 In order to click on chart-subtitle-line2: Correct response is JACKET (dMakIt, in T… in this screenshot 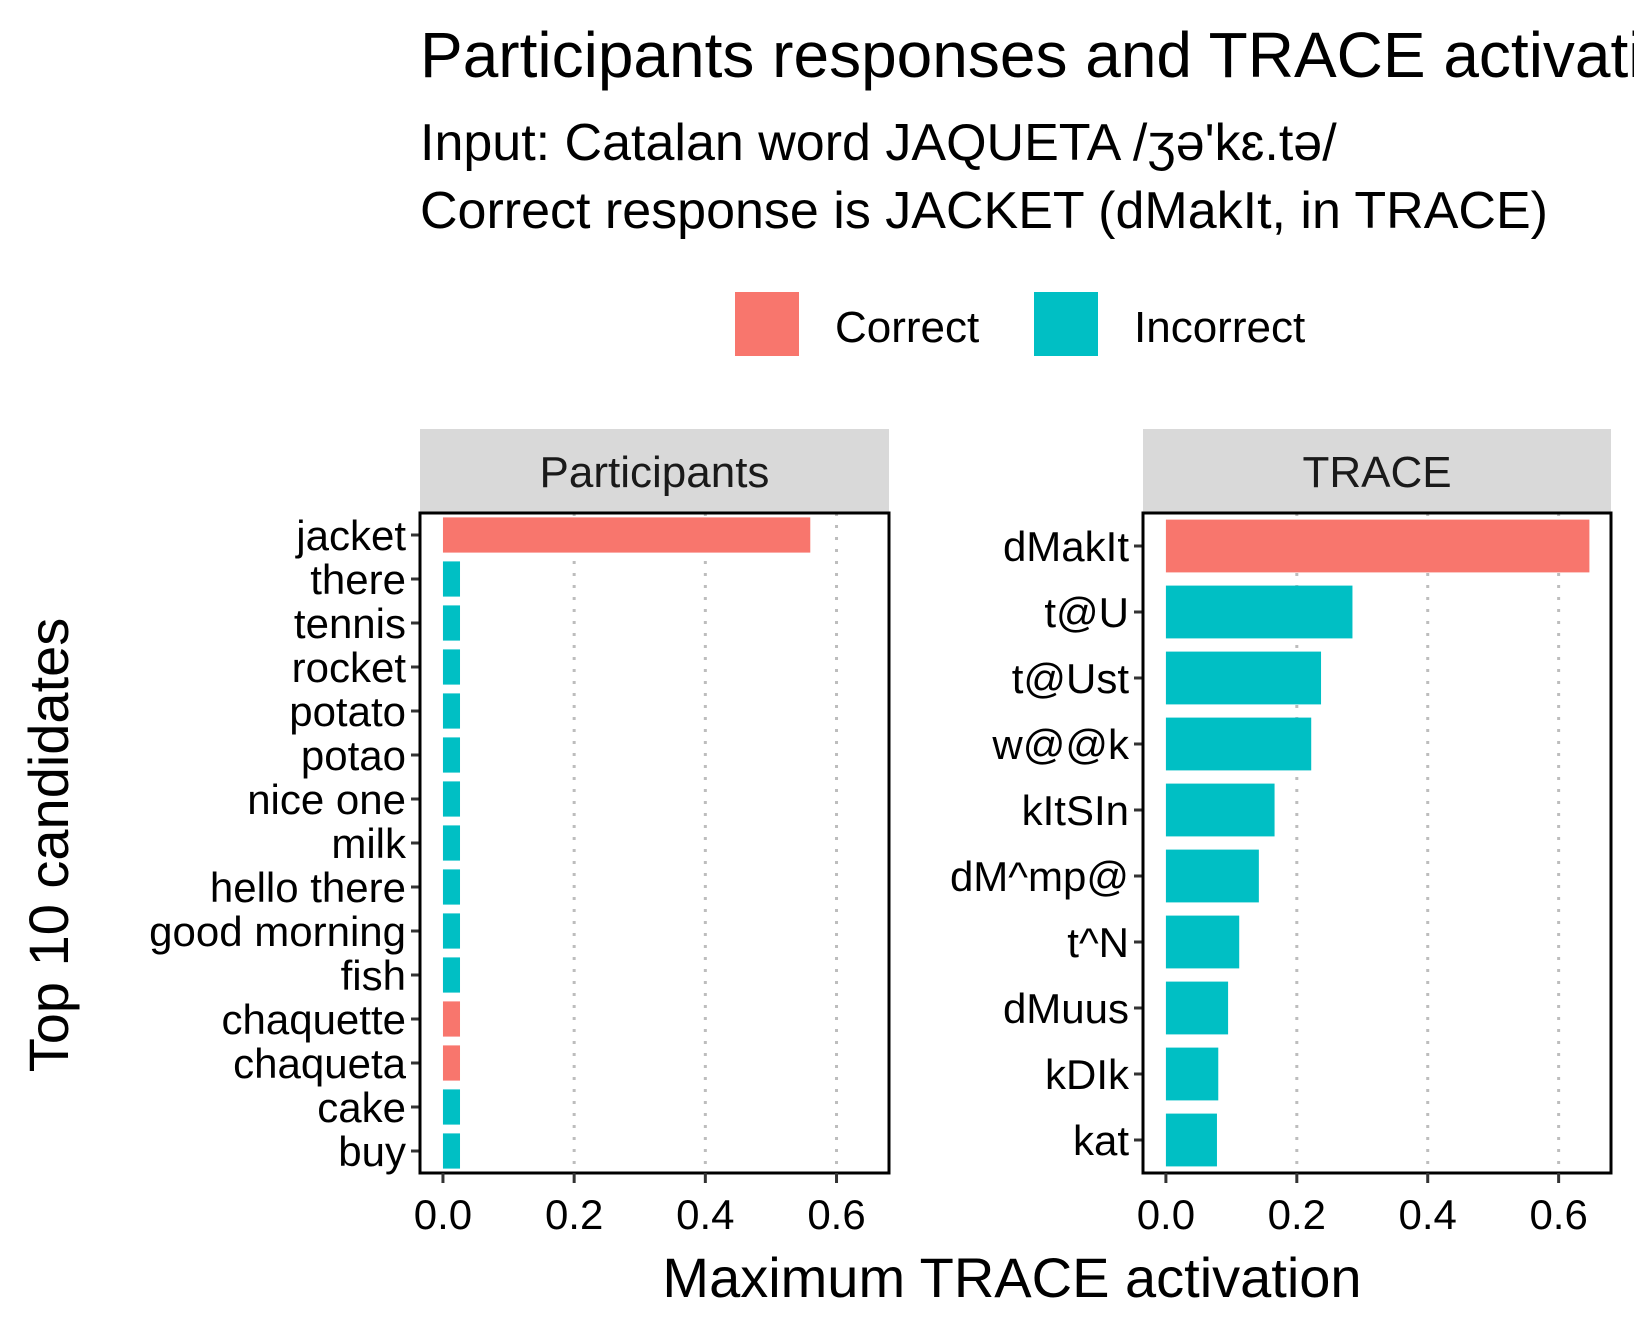, I will do `click(984, 211)`.